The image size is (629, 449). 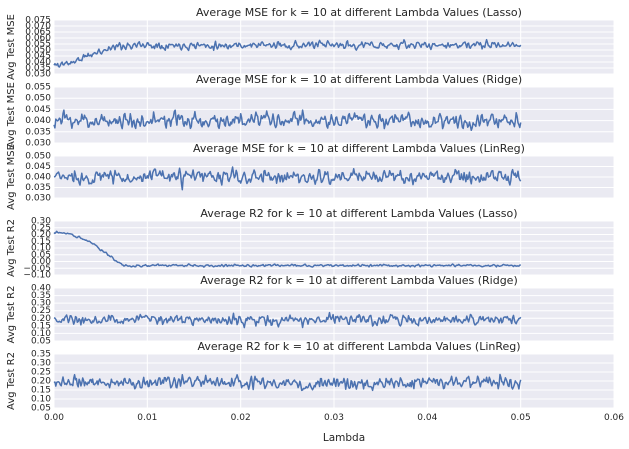 I want to click on y-tick-label: 0.00, so click(x=41, y=262).